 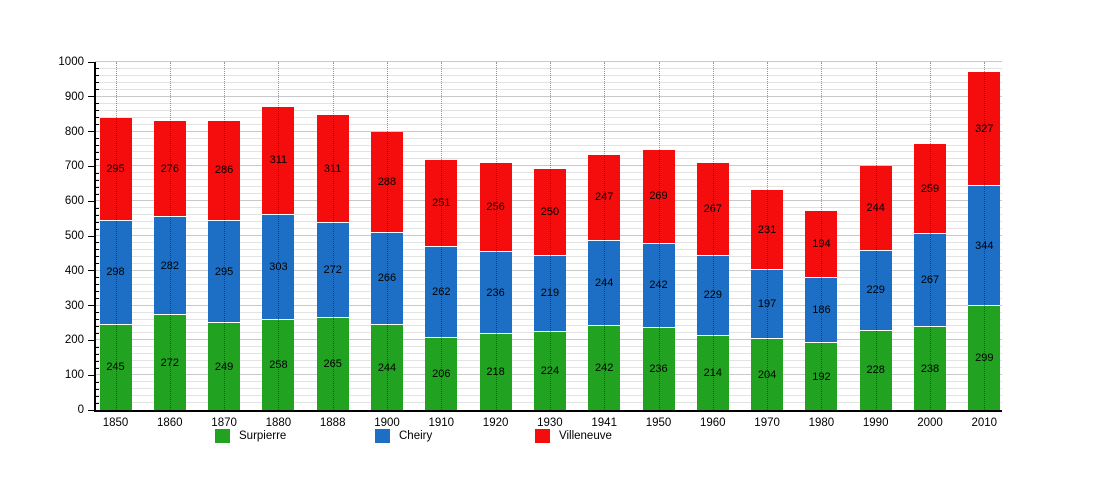 I want to click on x-tick-label: 1860, so click(x=170, y=423).